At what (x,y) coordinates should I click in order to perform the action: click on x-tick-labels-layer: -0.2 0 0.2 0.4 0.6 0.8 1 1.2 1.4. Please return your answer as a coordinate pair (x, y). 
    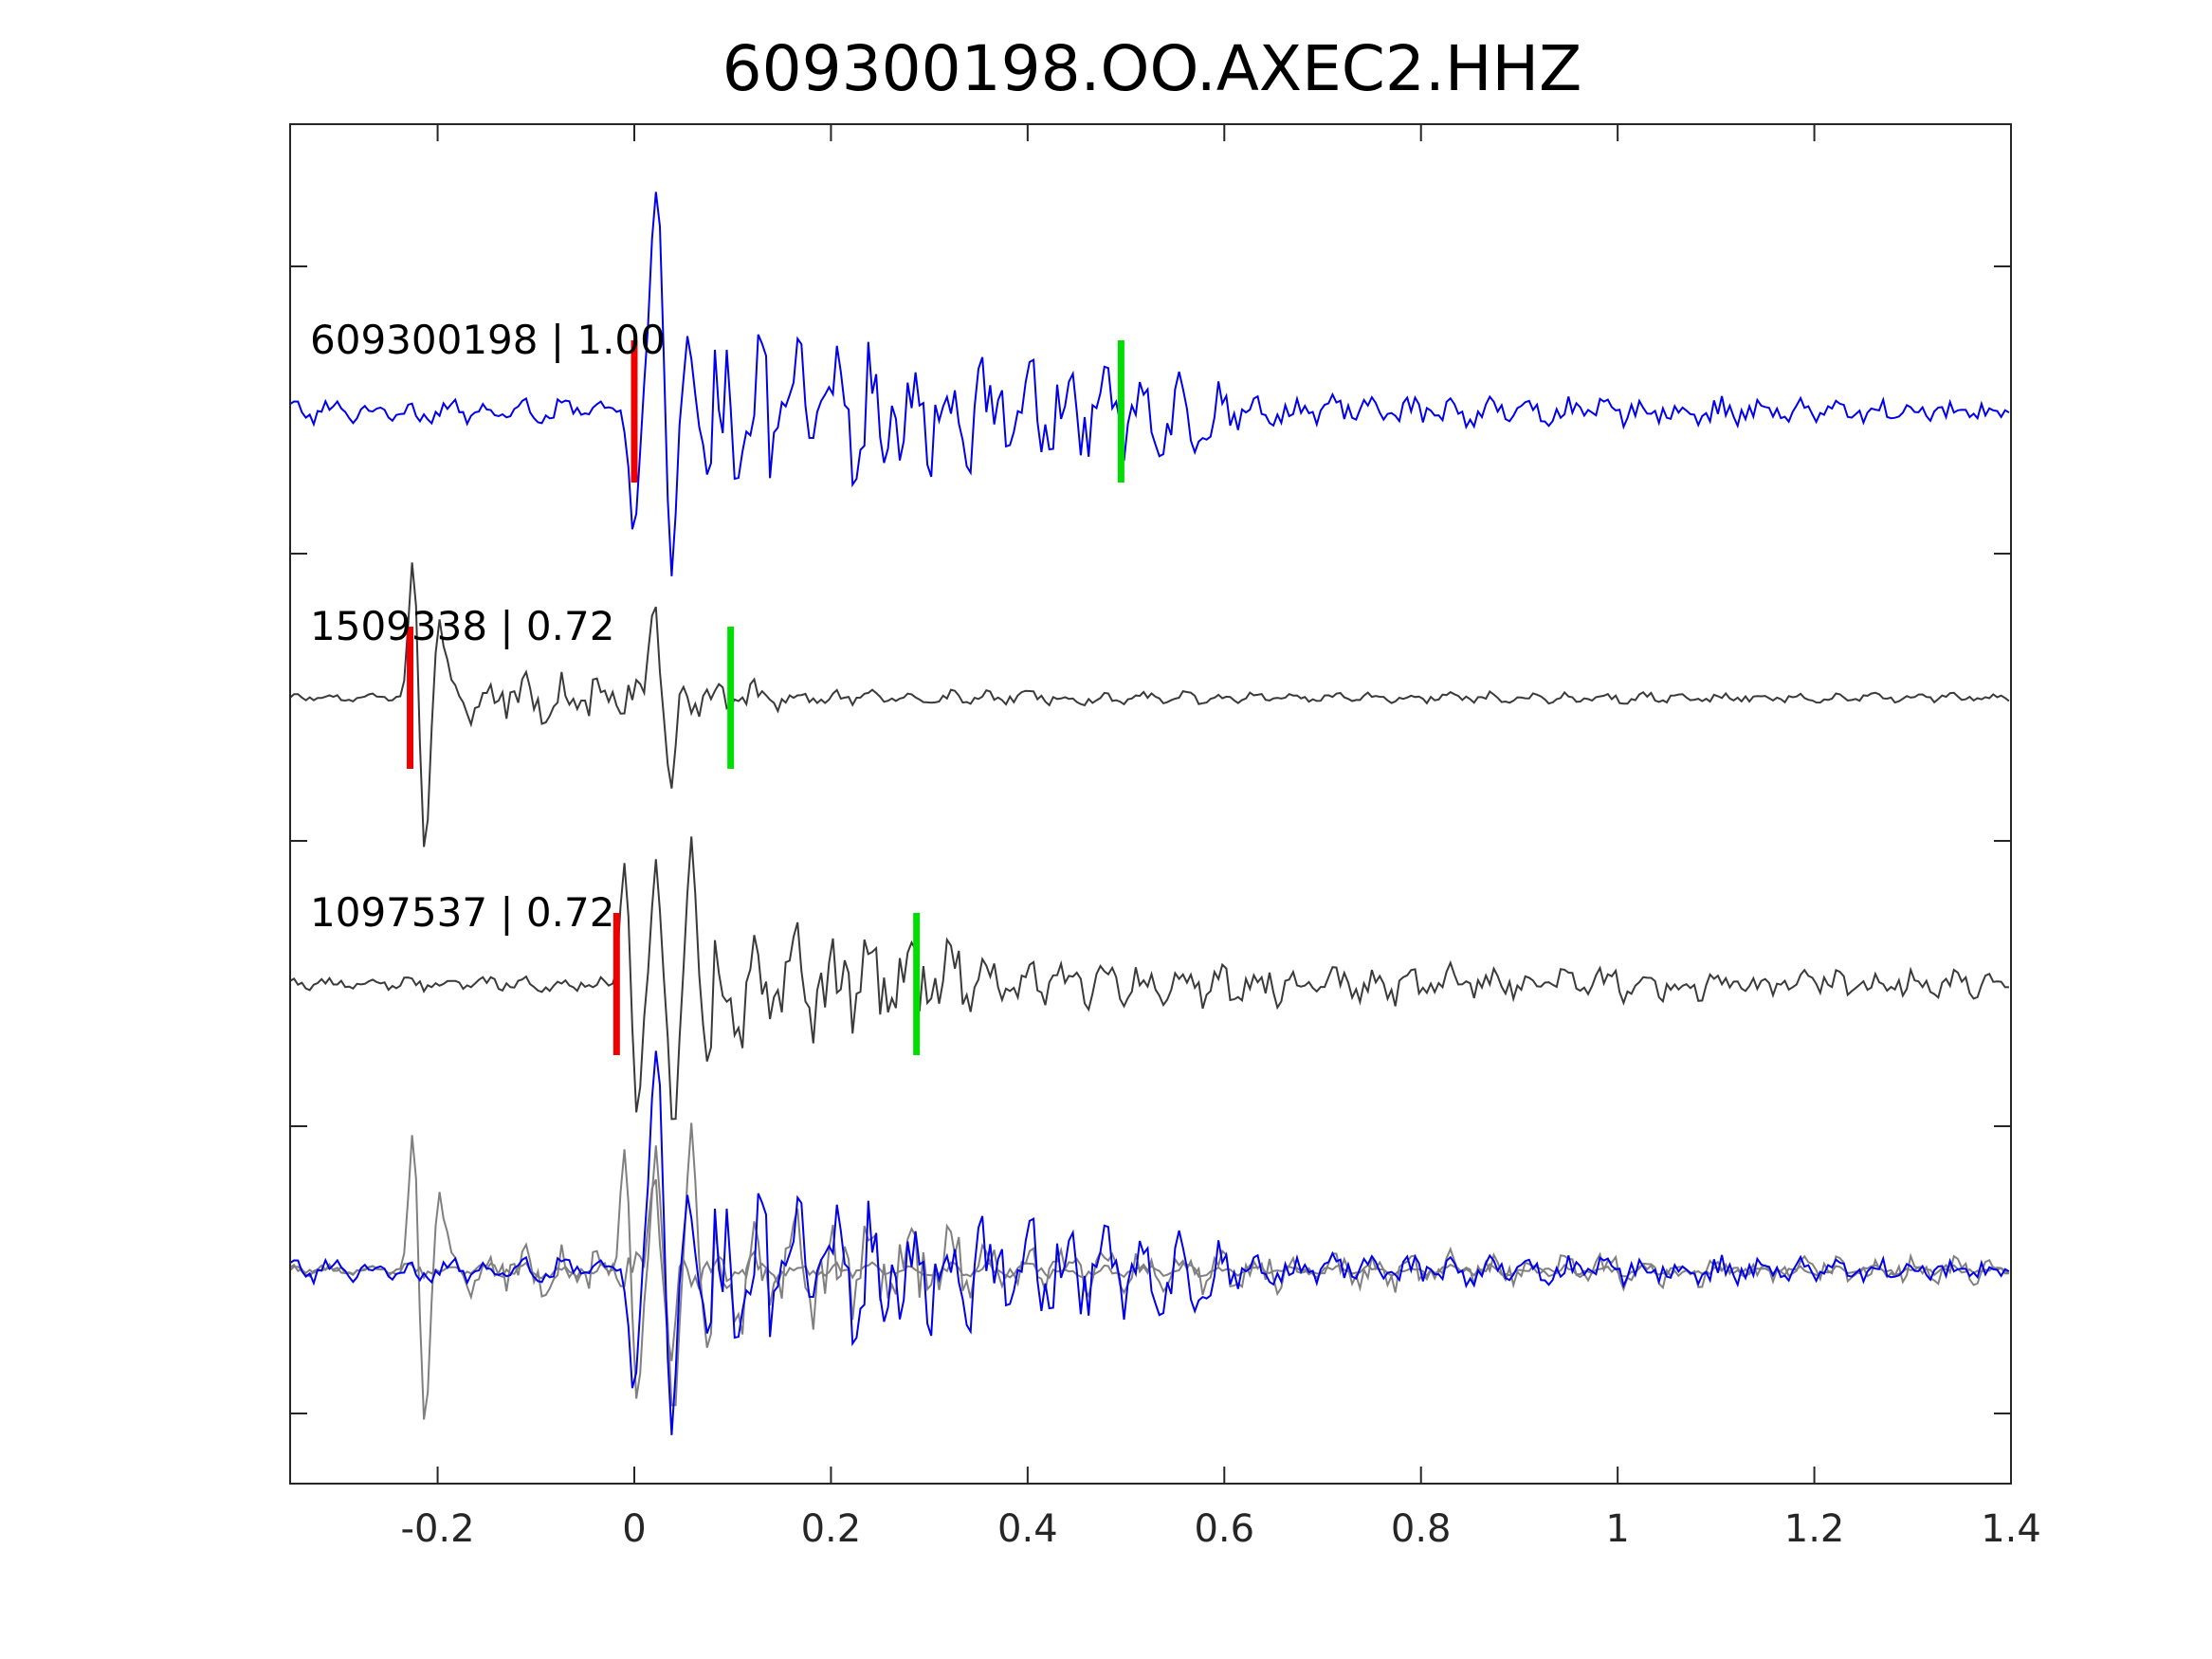
    Looking at the image, I should click on (1221, 1529).